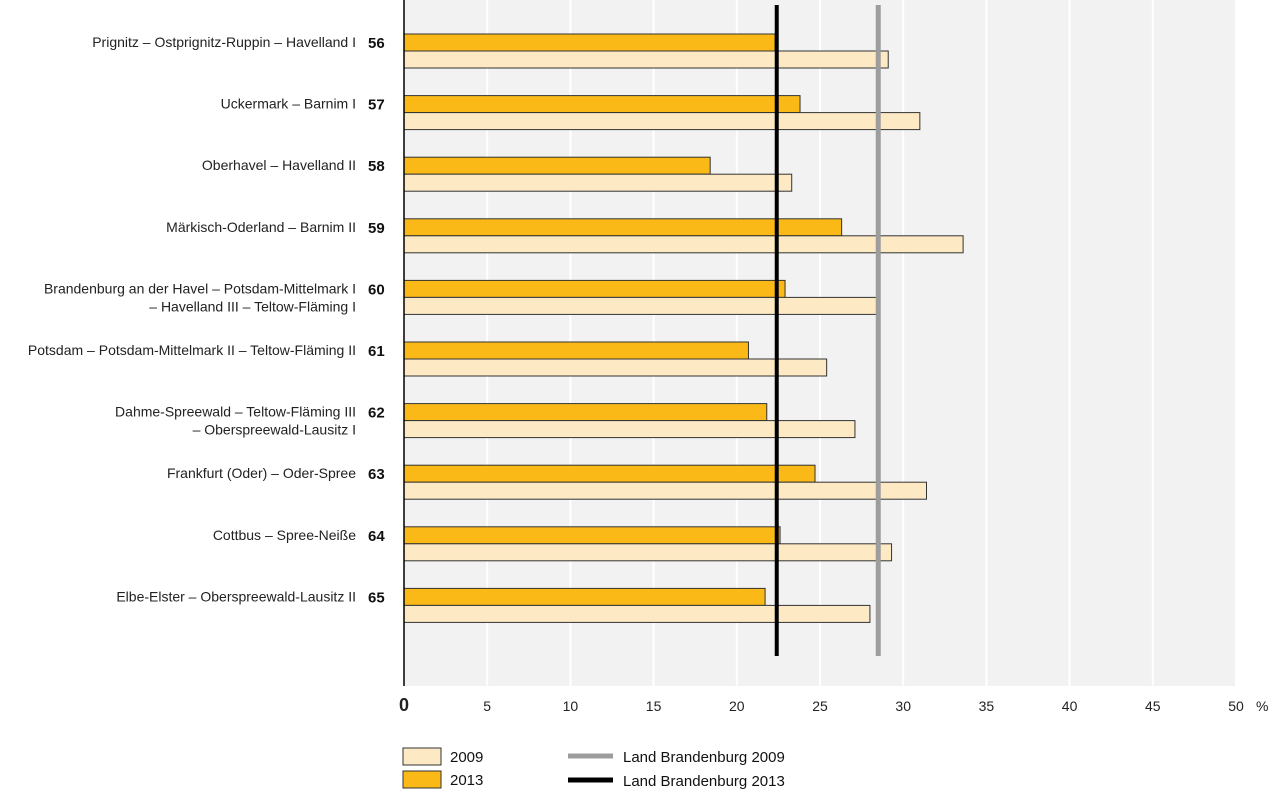 The height and width of the screenshot is (794, 1279). I want to click on x-tick-label: 50, so click(1236, 706).